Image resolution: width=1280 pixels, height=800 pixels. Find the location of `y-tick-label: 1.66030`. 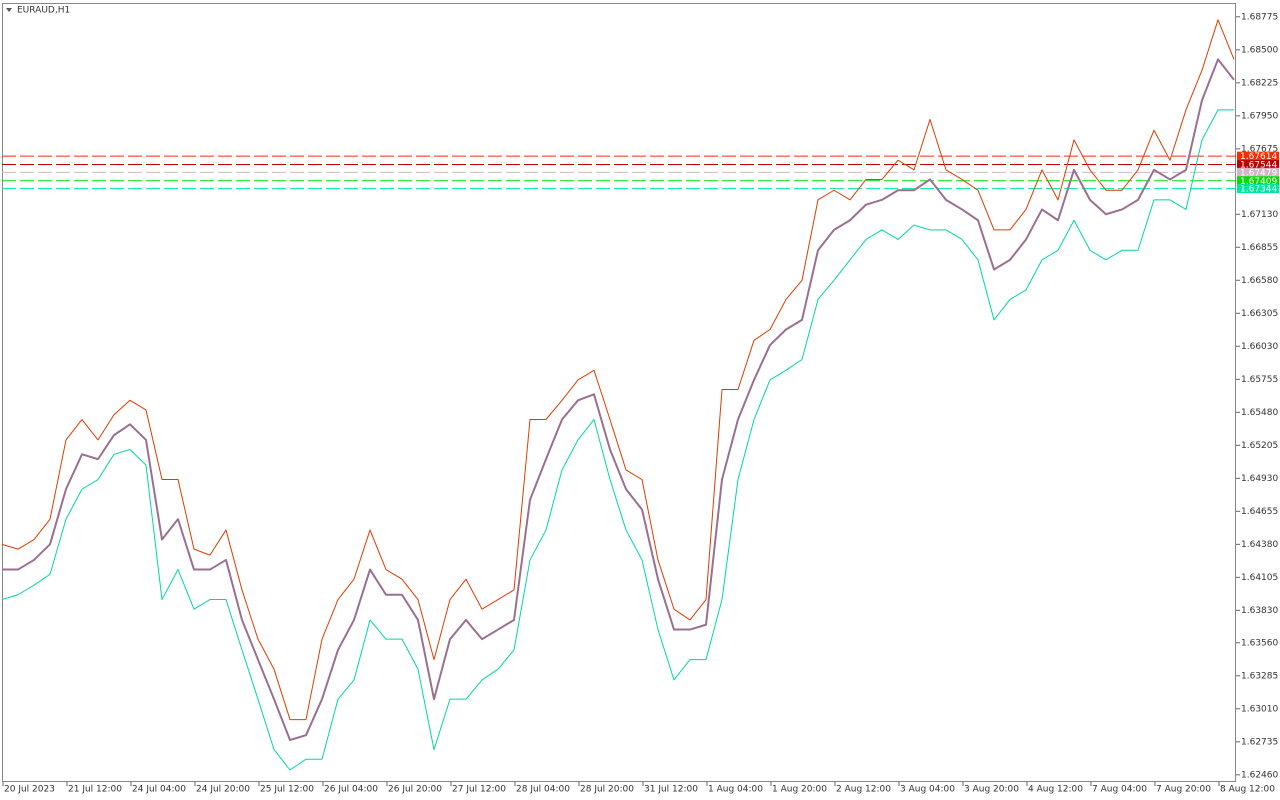

y-tick-label: 1.66030 is located at coordinates (1259, 347).